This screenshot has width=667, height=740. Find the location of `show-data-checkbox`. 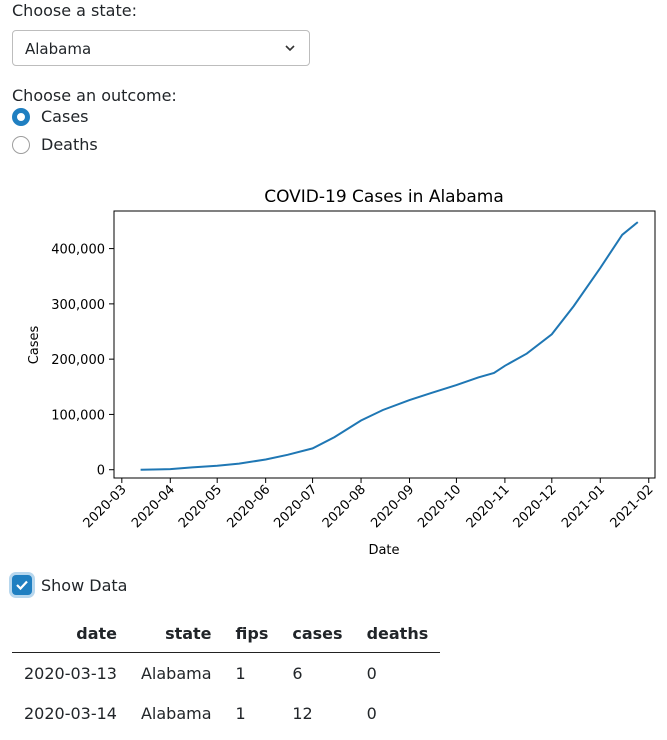

show-data-checkbox is located at coordinates (22, 585).